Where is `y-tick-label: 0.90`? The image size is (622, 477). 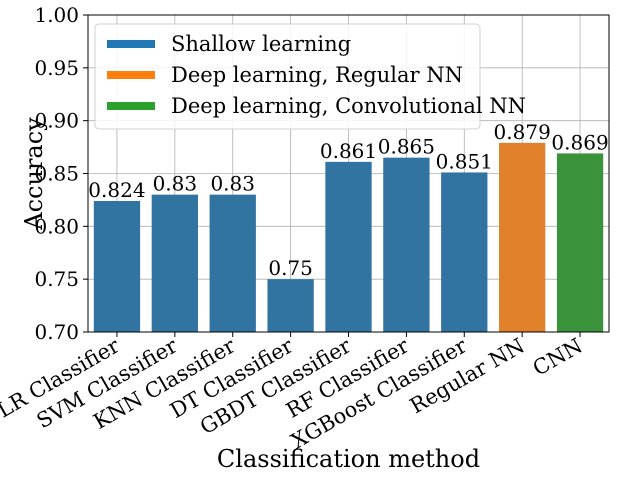 y-tick-label: 0.90 is located at coordinates (56, 121).